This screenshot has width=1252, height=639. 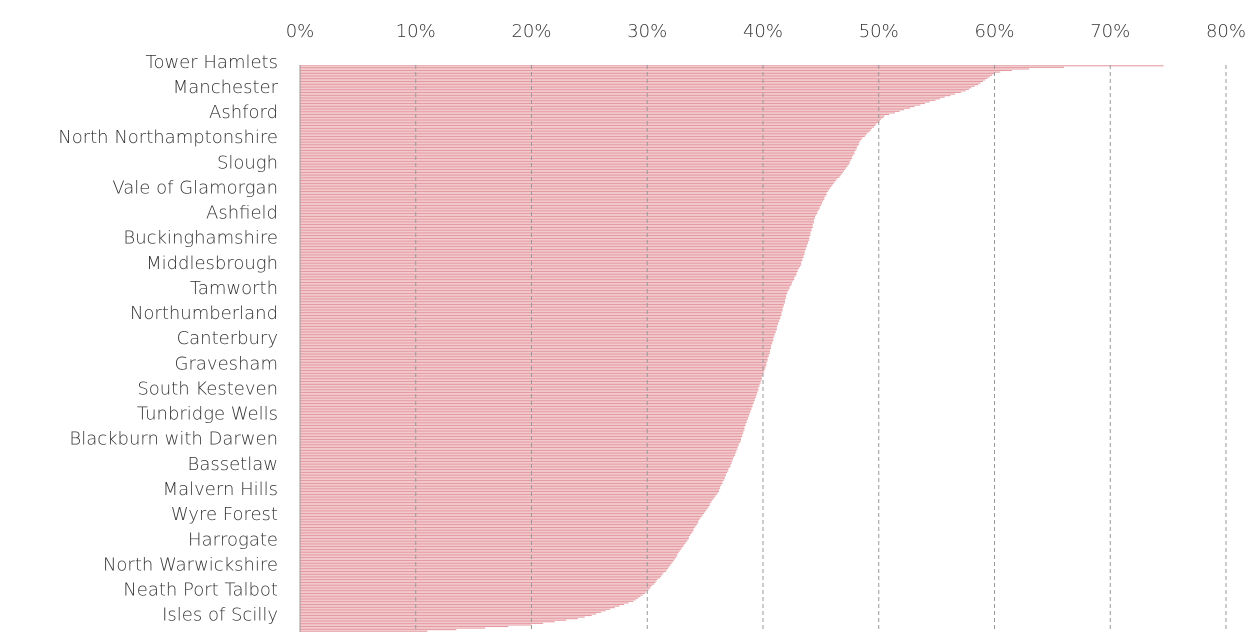 I want to click on y-tick-label: Northumberland, so click(x=204, y=313).